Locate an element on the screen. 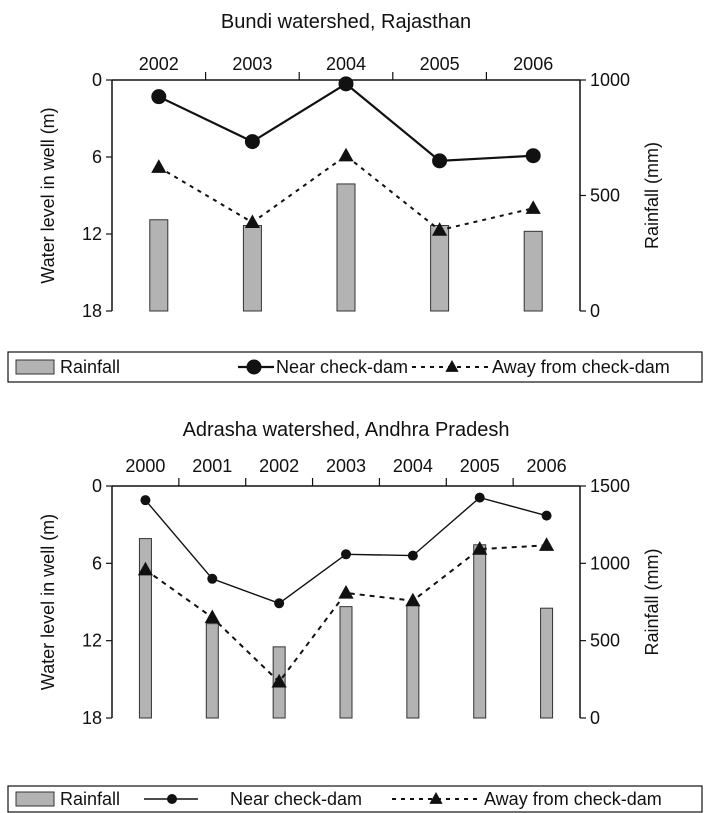 This screenshot has width=706, height=813. chart-title: Adrasha watershed, Andhra Pradesh is located at coordinates (346, 430).